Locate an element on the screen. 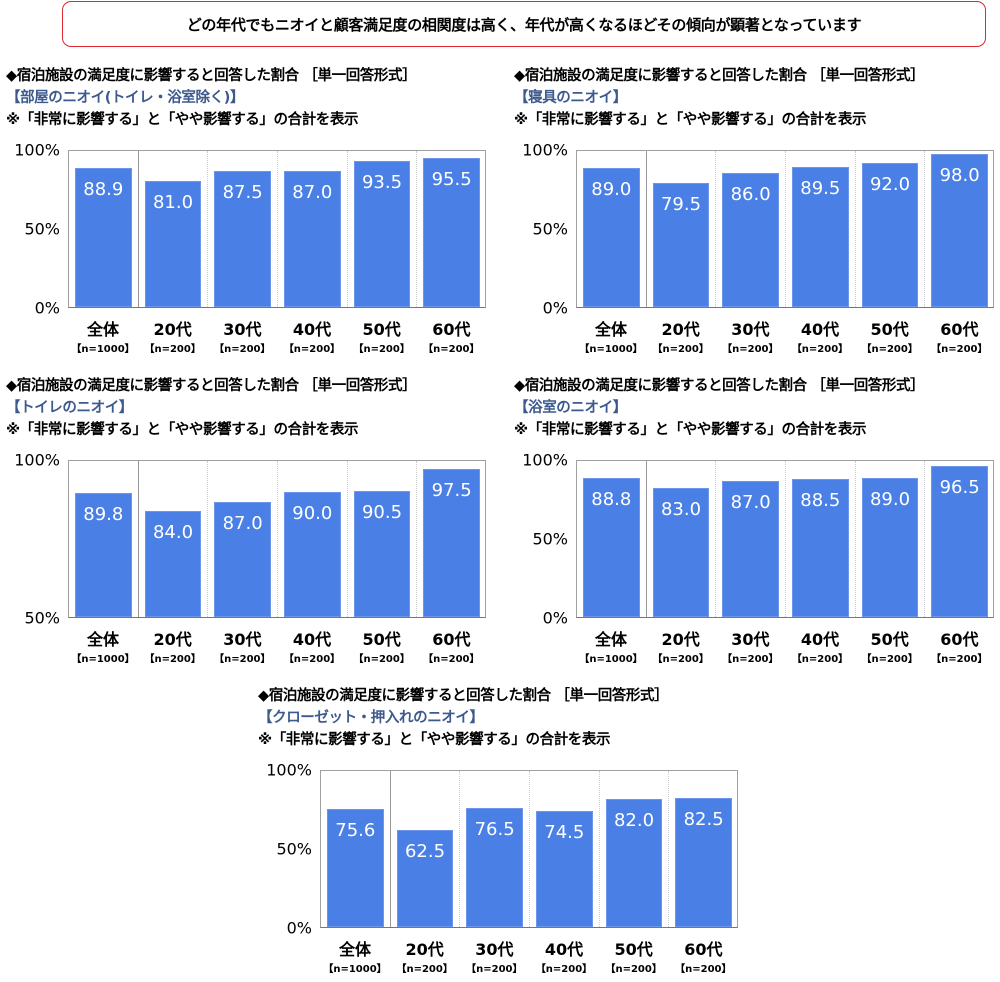 The width and height of the screenshot is (1000, 982). bar-value-label: 92.0 is located at coordinates (890, 185).